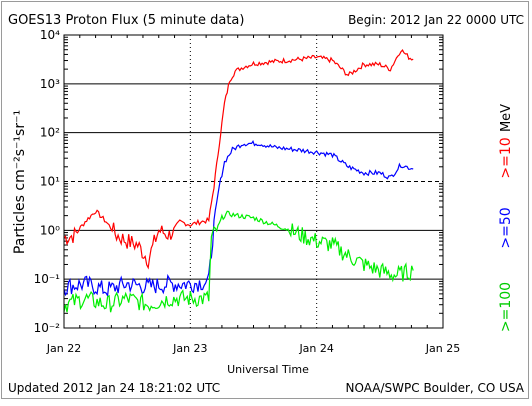  I want to click on y-tick-label: 10², so click(50, 133).